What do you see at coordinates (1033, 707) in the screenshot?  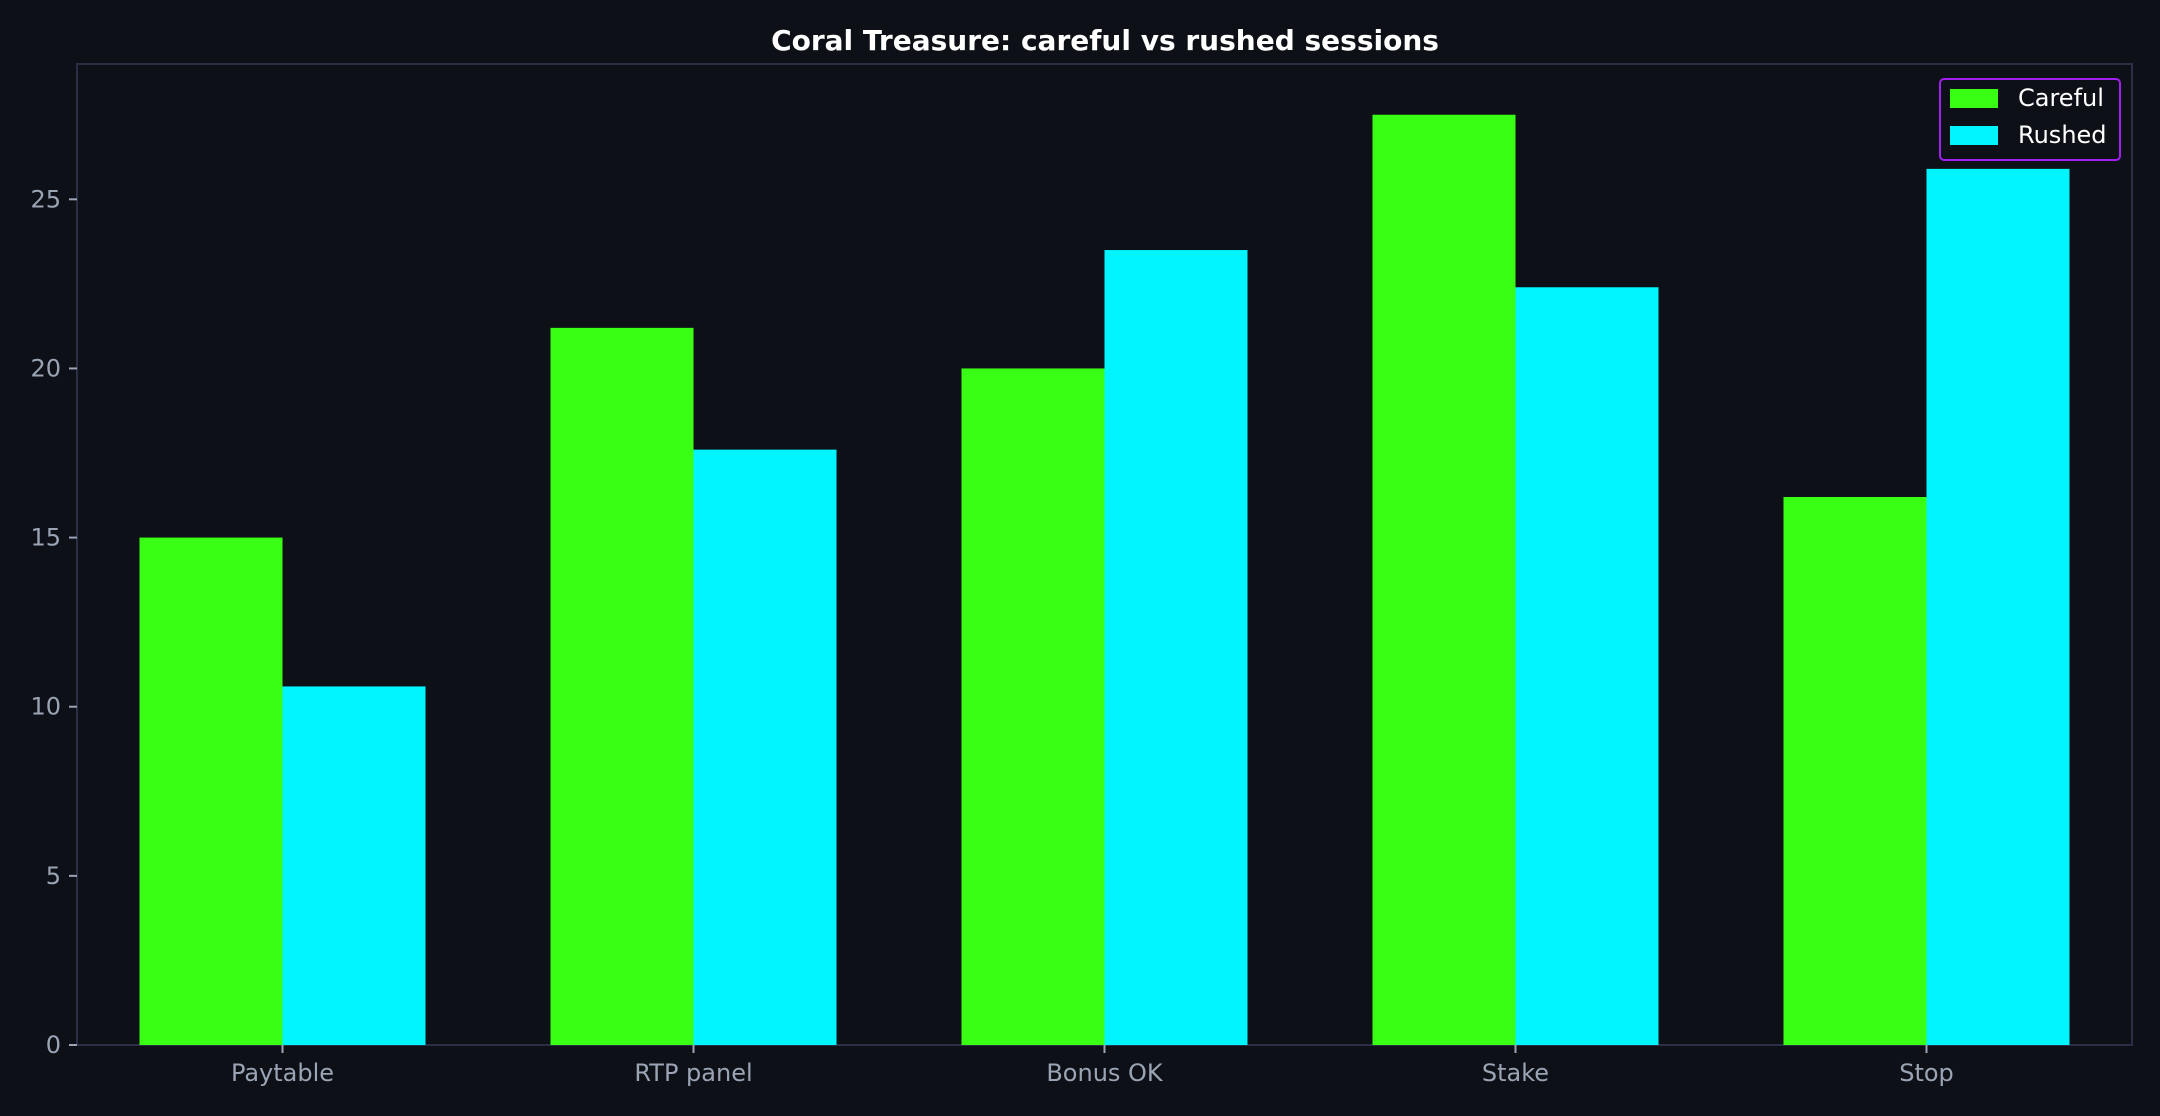 I see `bar-careful-bonus-ok` at bounding box center [1033, 707].